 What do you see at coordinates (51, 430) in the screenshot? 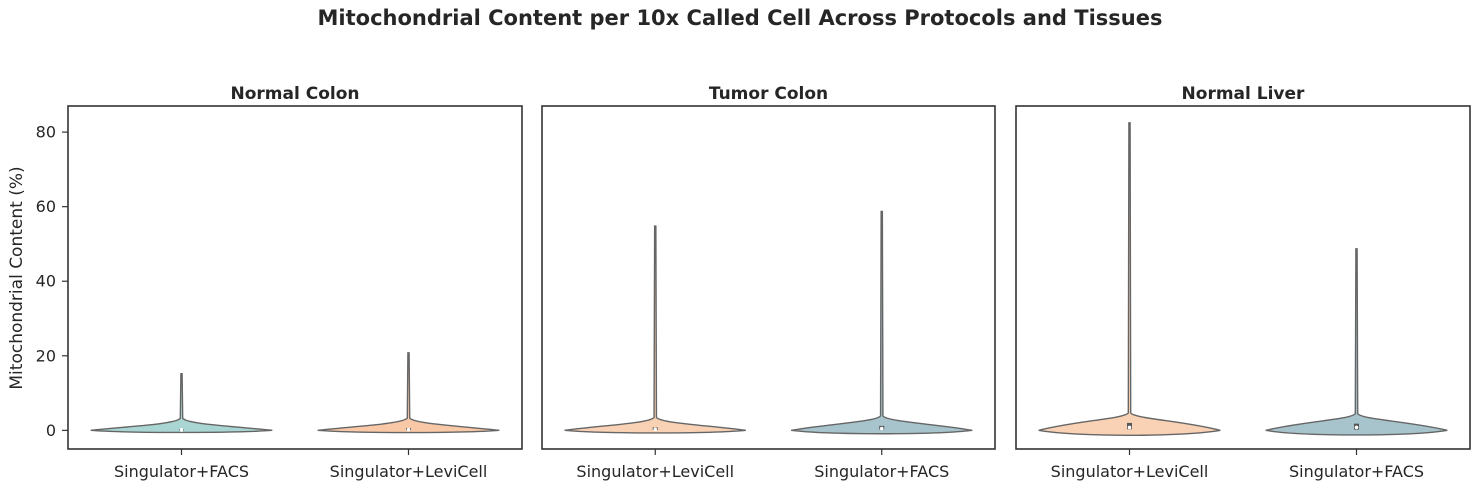
I see `y-tick-label: 0` at bounding box center [51, 430].